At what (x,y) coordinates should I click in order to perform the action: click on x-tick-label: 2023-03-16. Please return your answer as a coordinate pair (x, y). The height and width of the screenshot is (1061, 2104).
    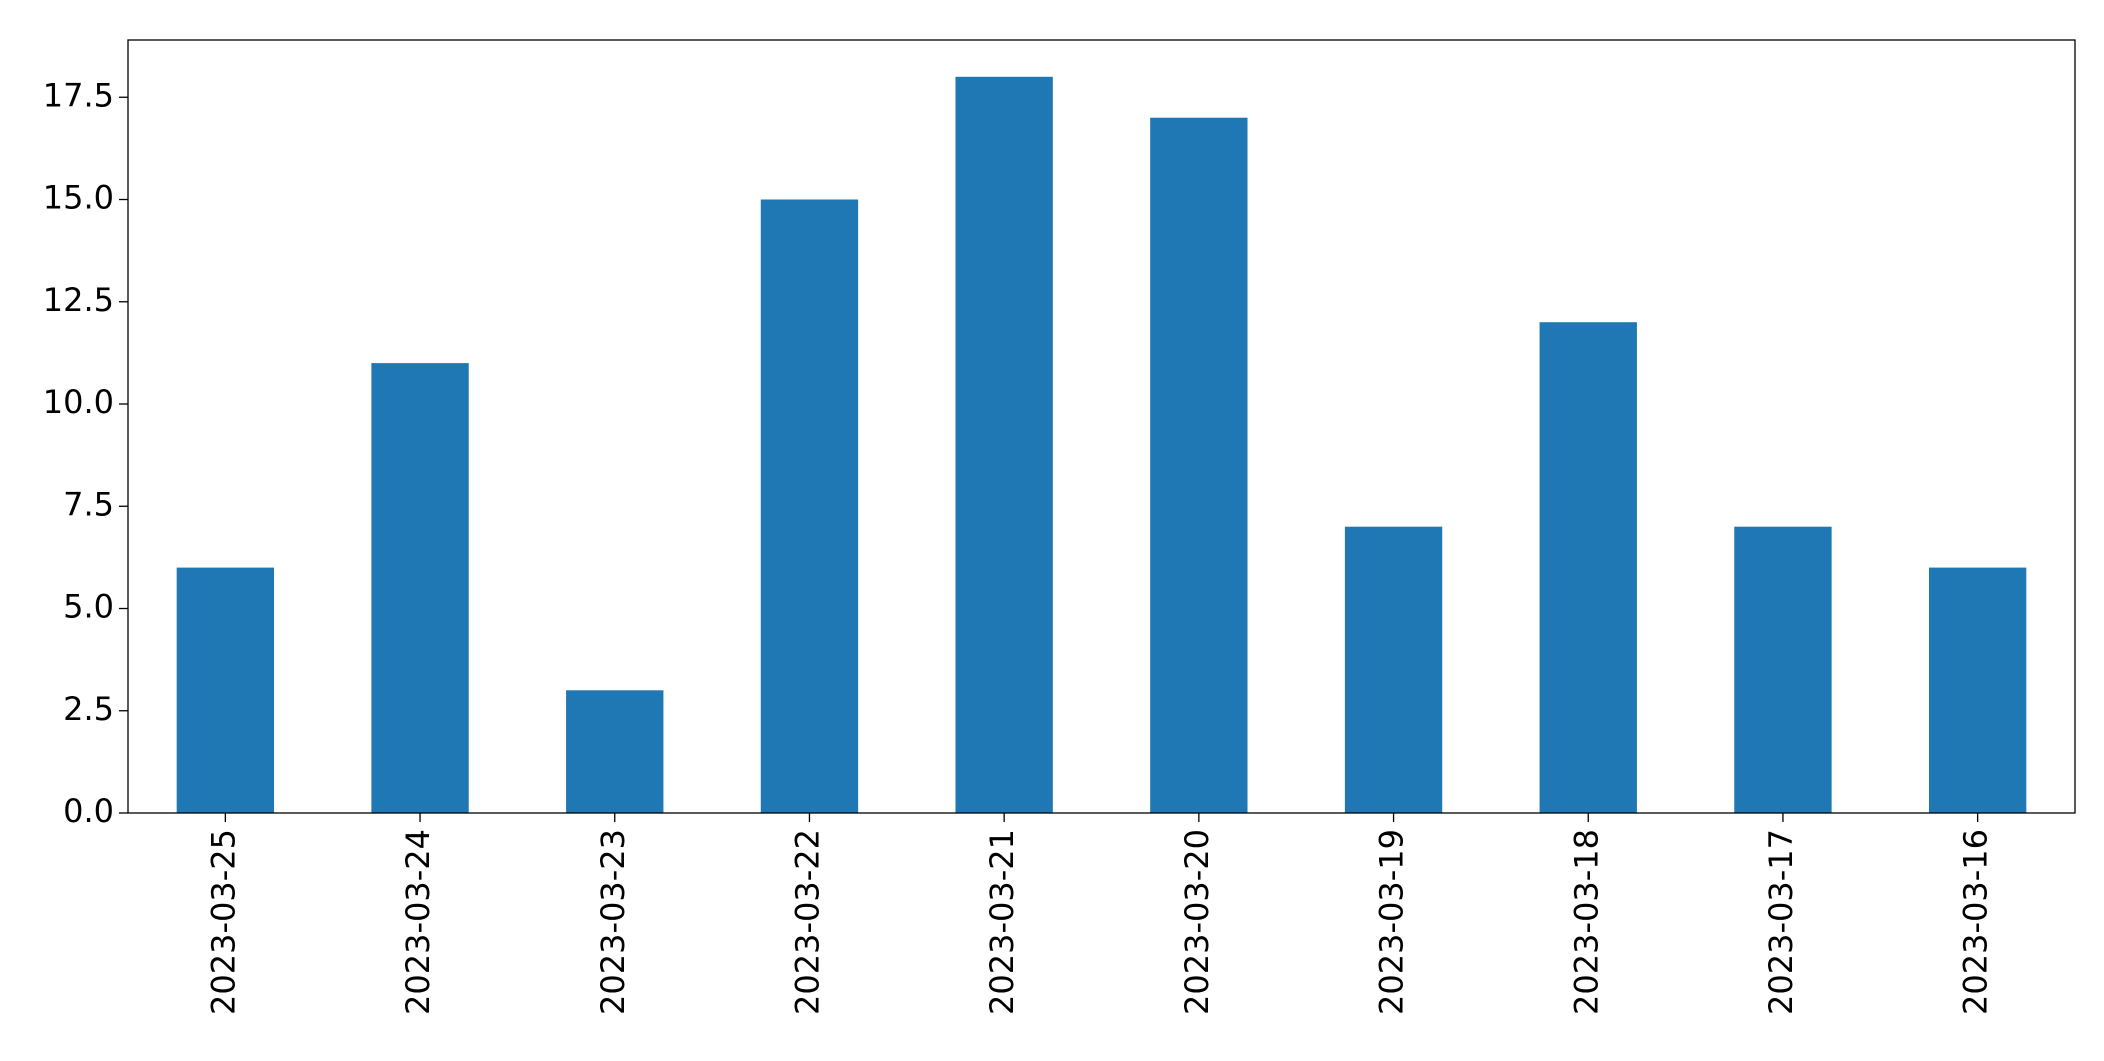
    Looking at the image, I should click on (1976, 922).